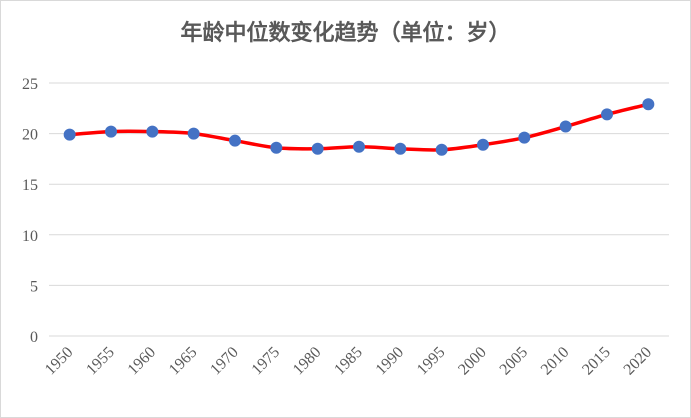  Describe the element at coordinates (59, 361) in the screenshot. I see `x-tick-label: 1950` at that location.